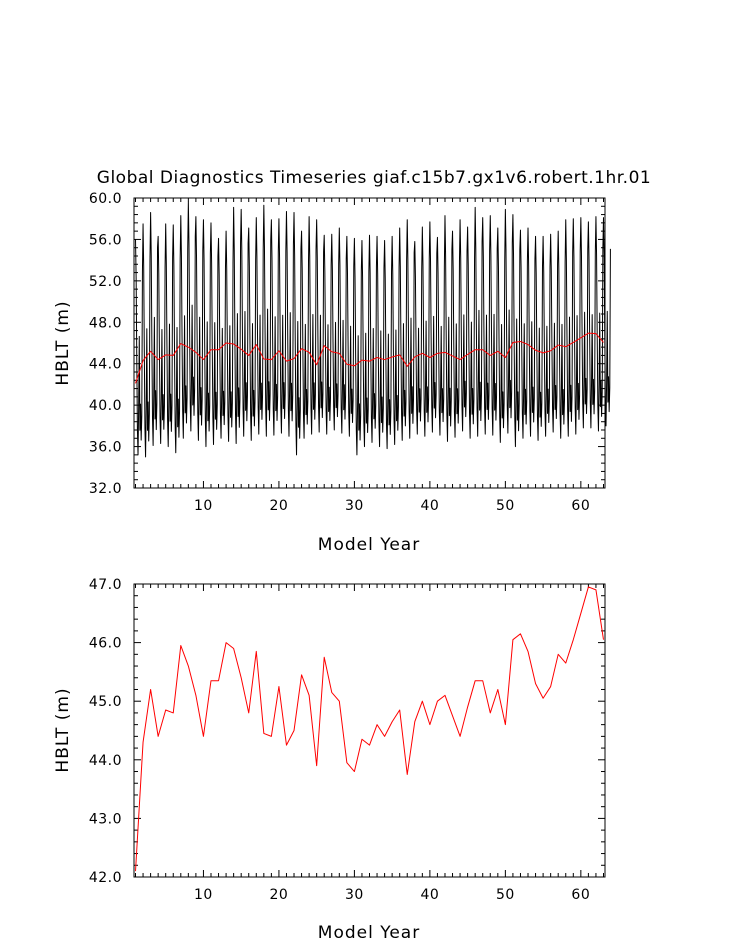  I want to click on bottom-x-tick-label: 30, so click(354, 895).